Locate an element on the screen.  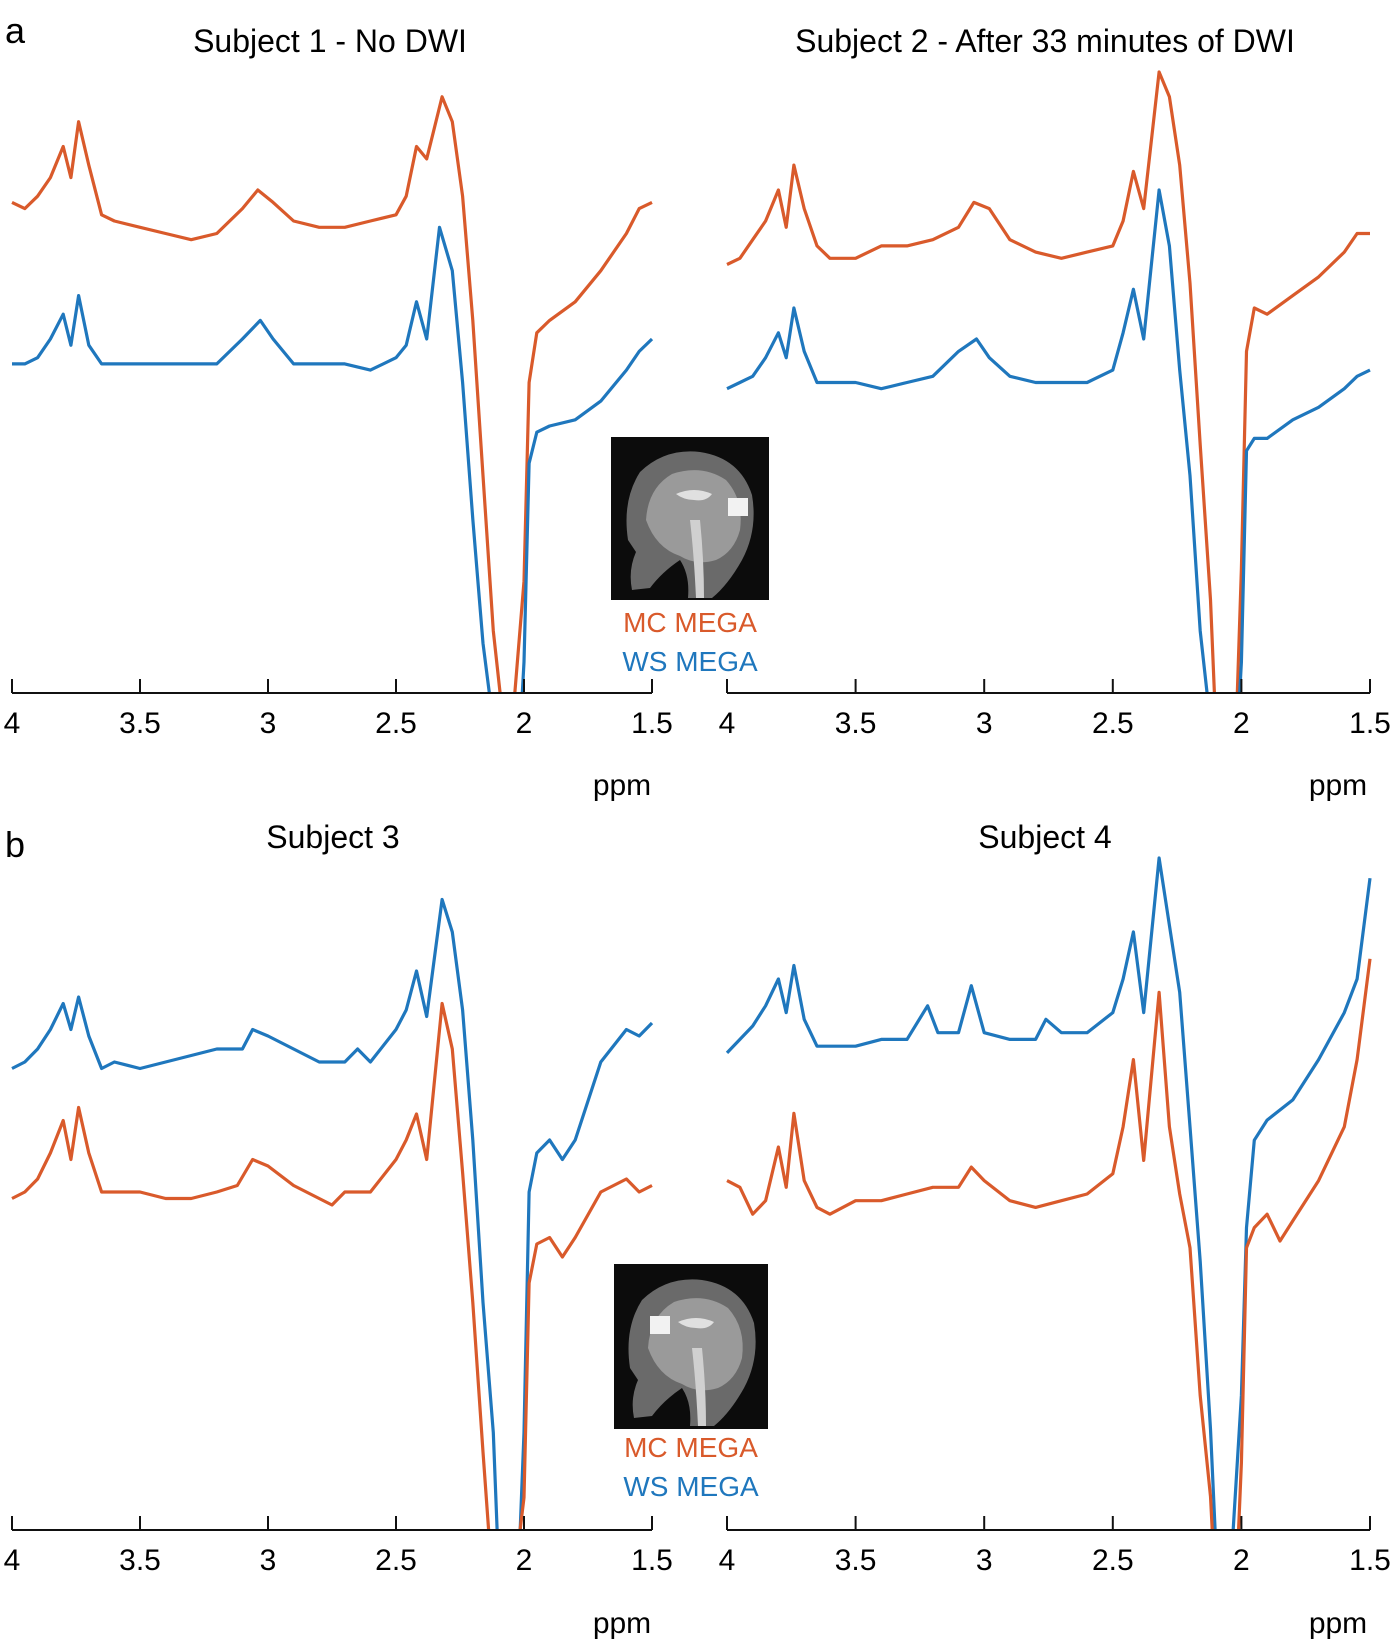
chart-title: Subject 3 is located at coordinates (332, 837).